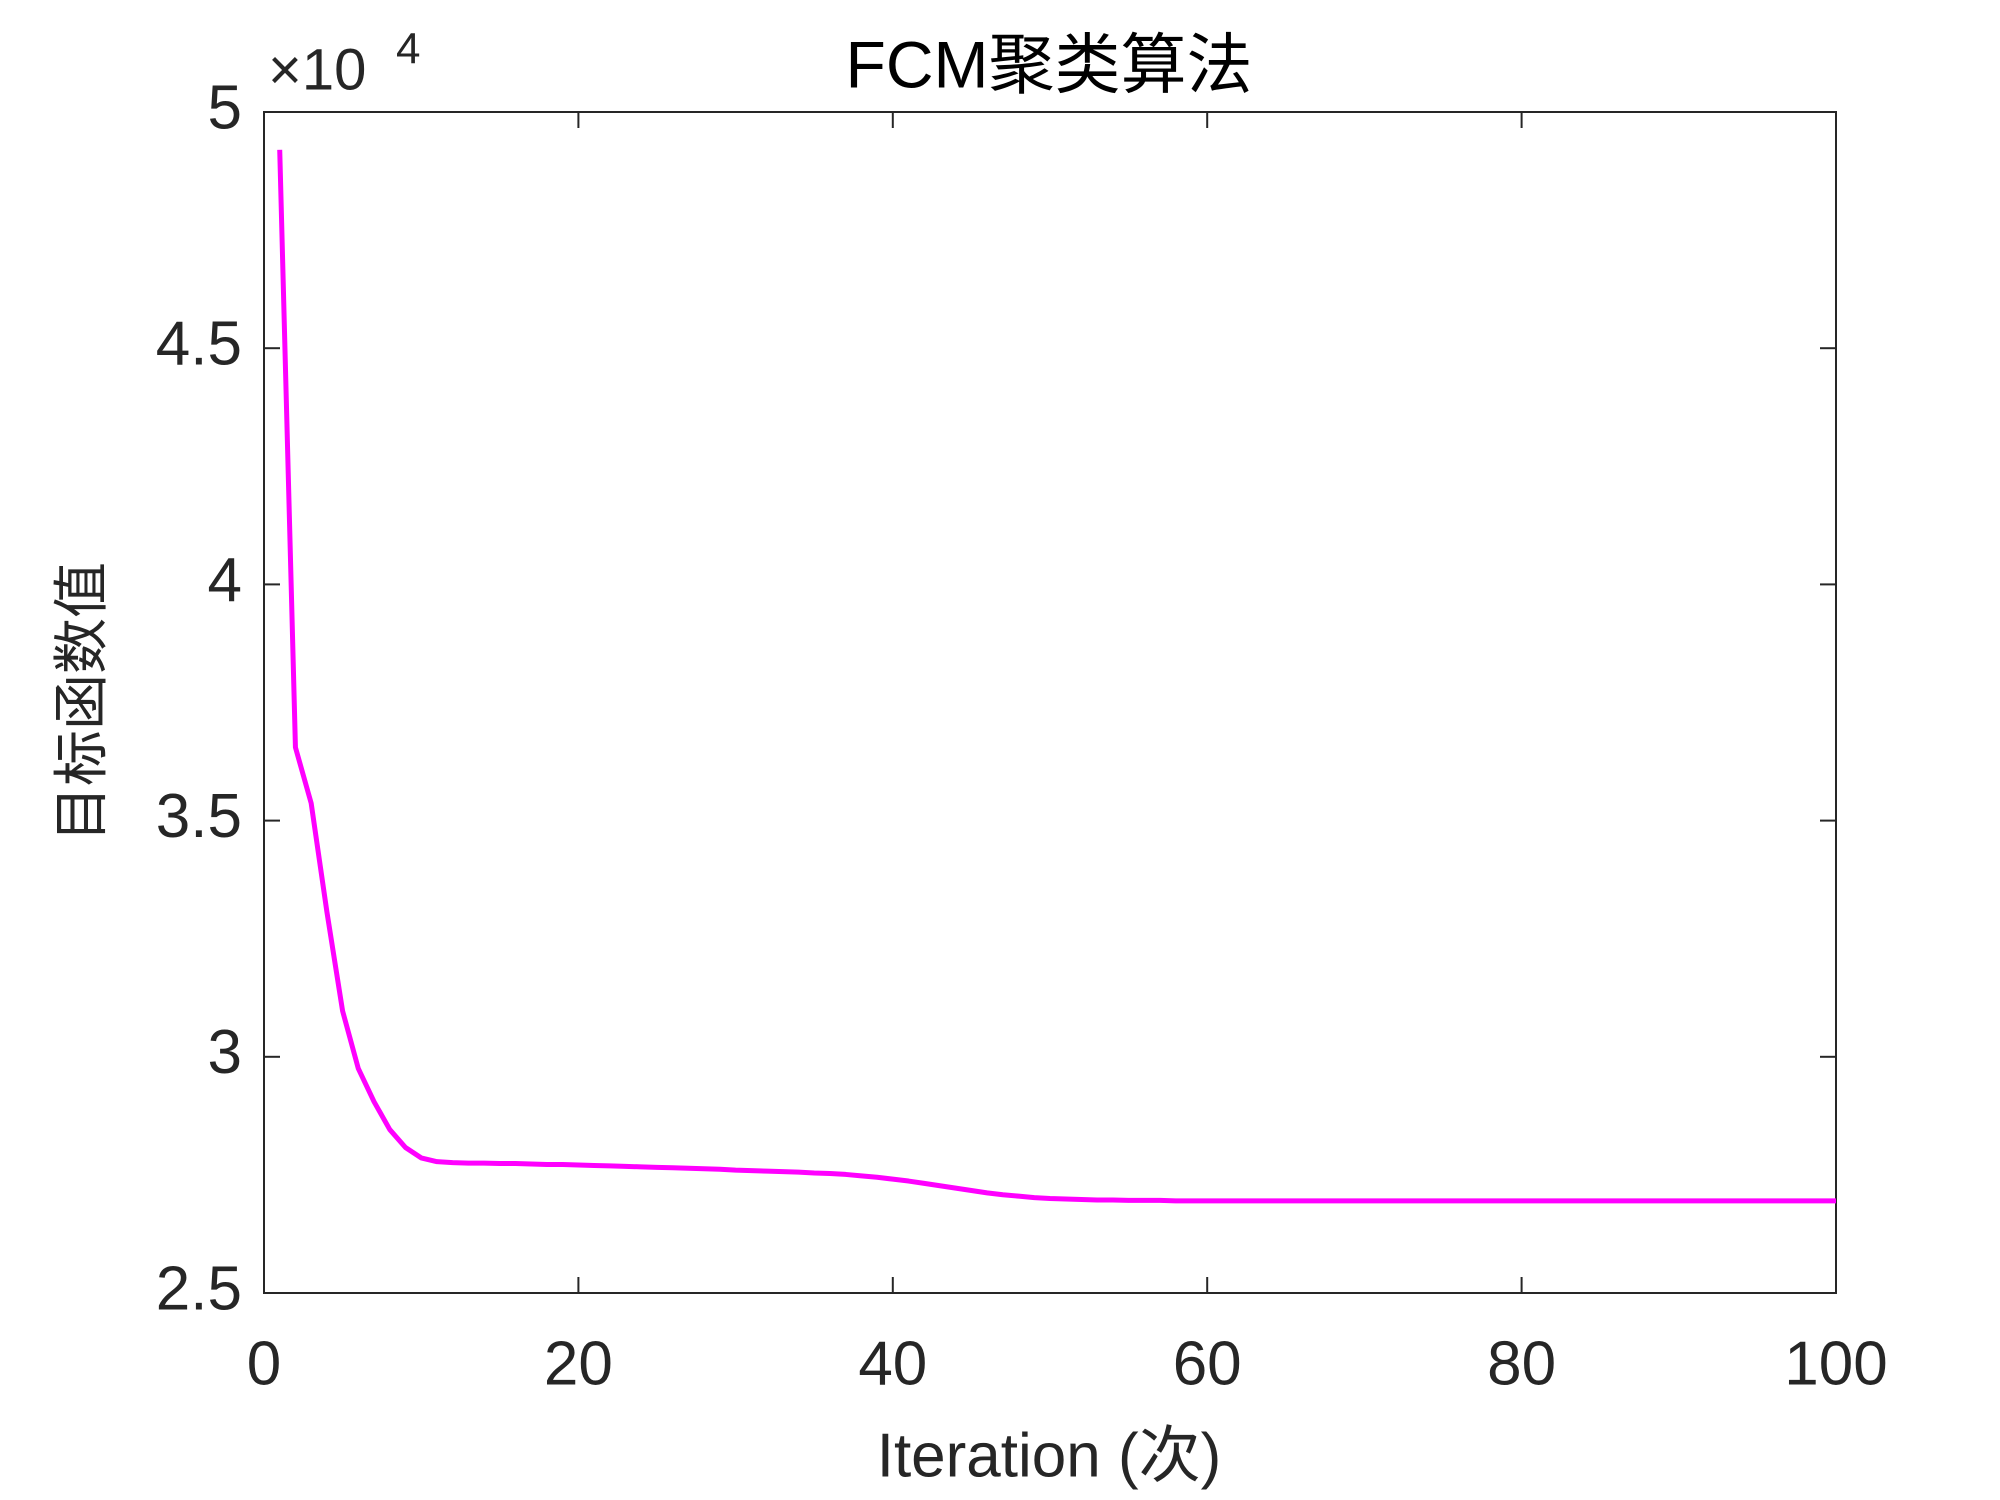 The width and height of the screenshot is (2000, 1500). What do you see at coordinates (1049, 64) in the screenshot?
I see `chart-title: FCM聚类算法` at bounding box center [1049, 64].